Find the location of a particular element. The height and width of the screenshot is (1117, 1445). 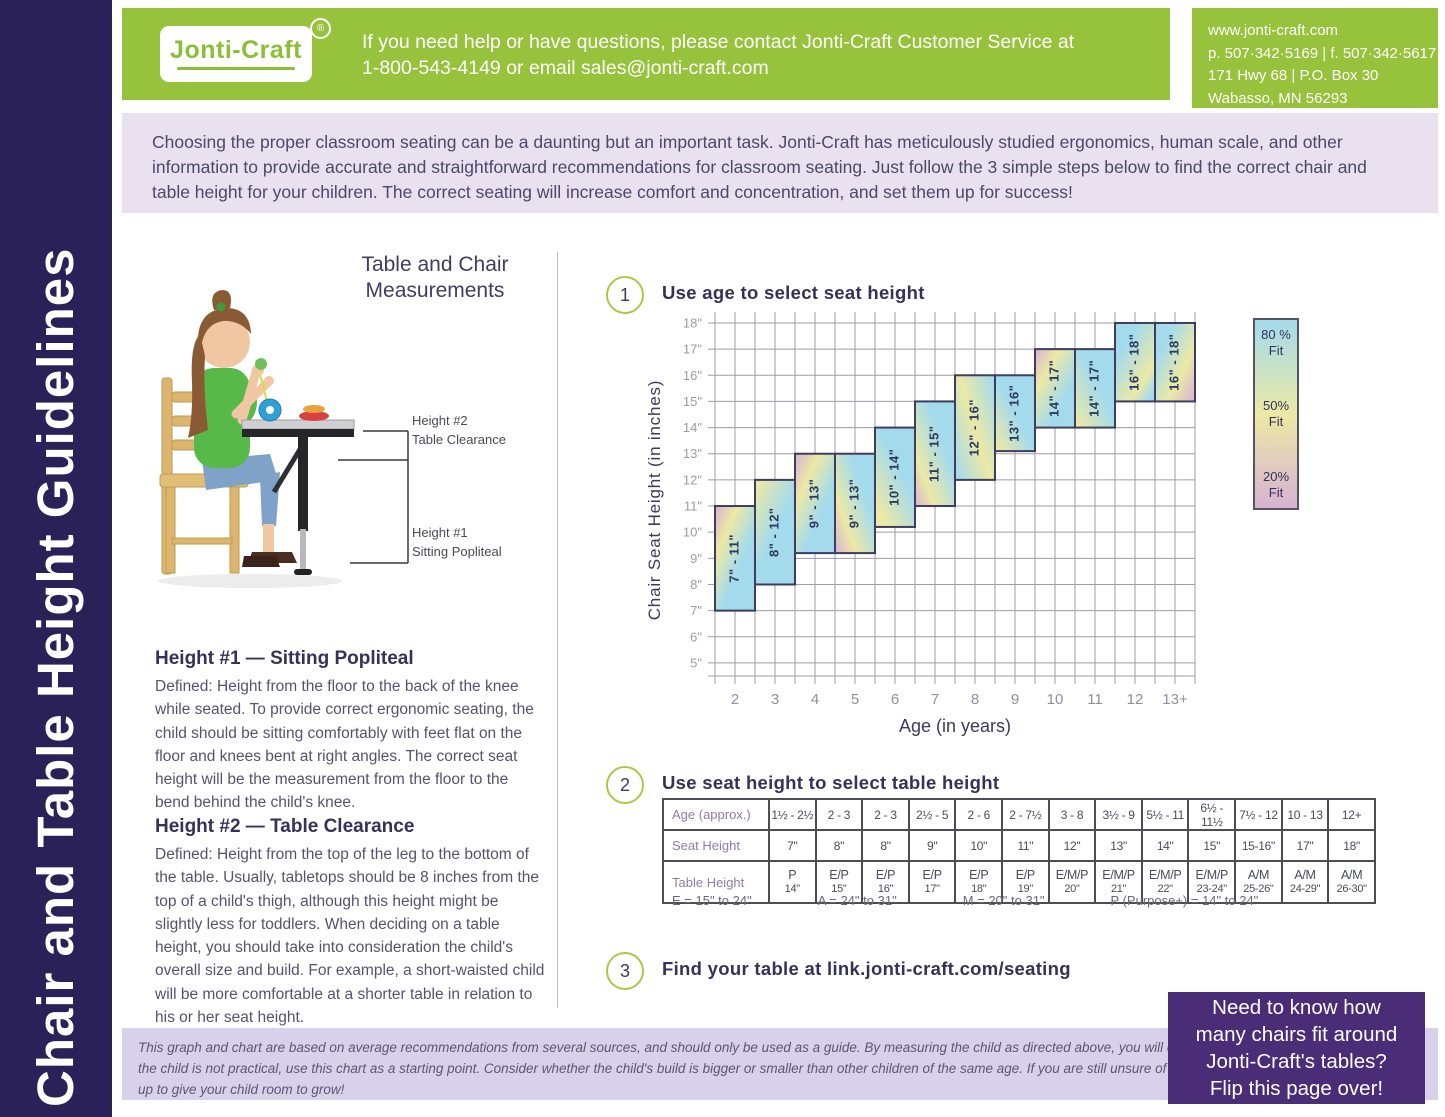

table-cell: 3½ - 9 is located at coordinates (1118, 814).